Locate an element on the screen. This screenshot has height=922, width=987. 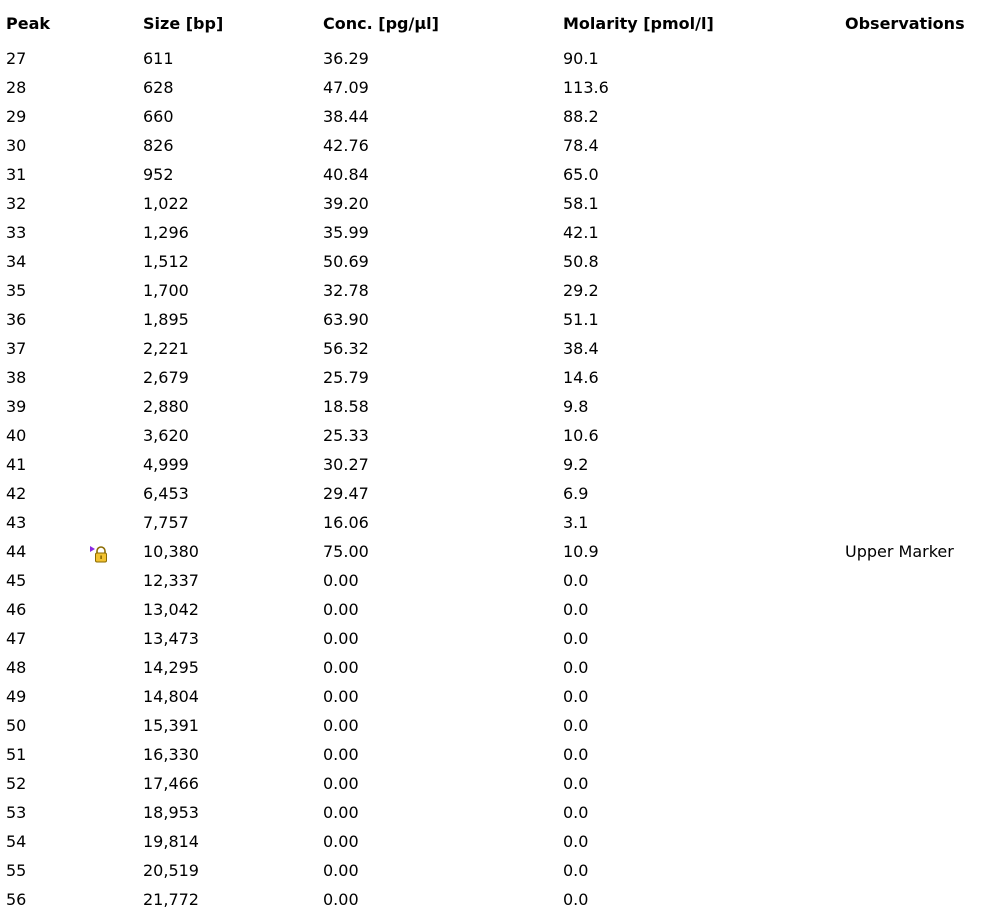
molarity-cell: 58.1 is located at coordinates (581, 203).